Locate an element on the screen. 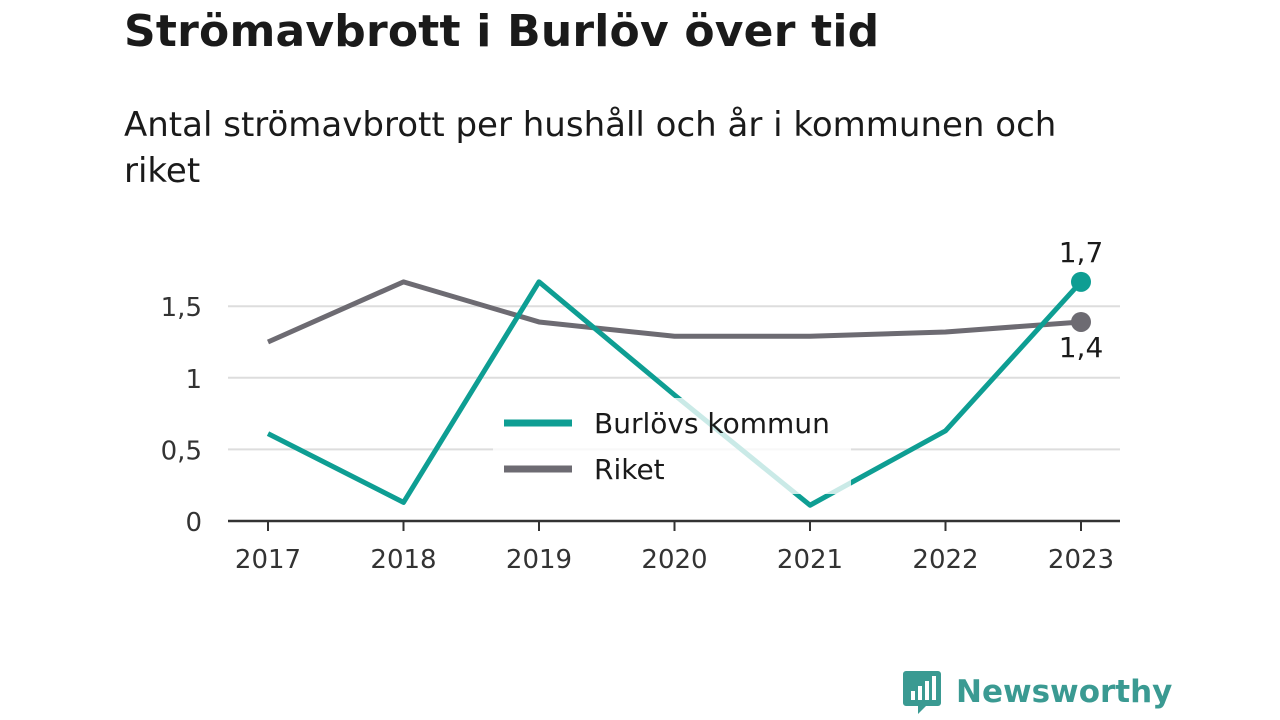 This screenshot has width=1280, height=720. y-tick-label: 0,5 is located at coordinates (181, 451).